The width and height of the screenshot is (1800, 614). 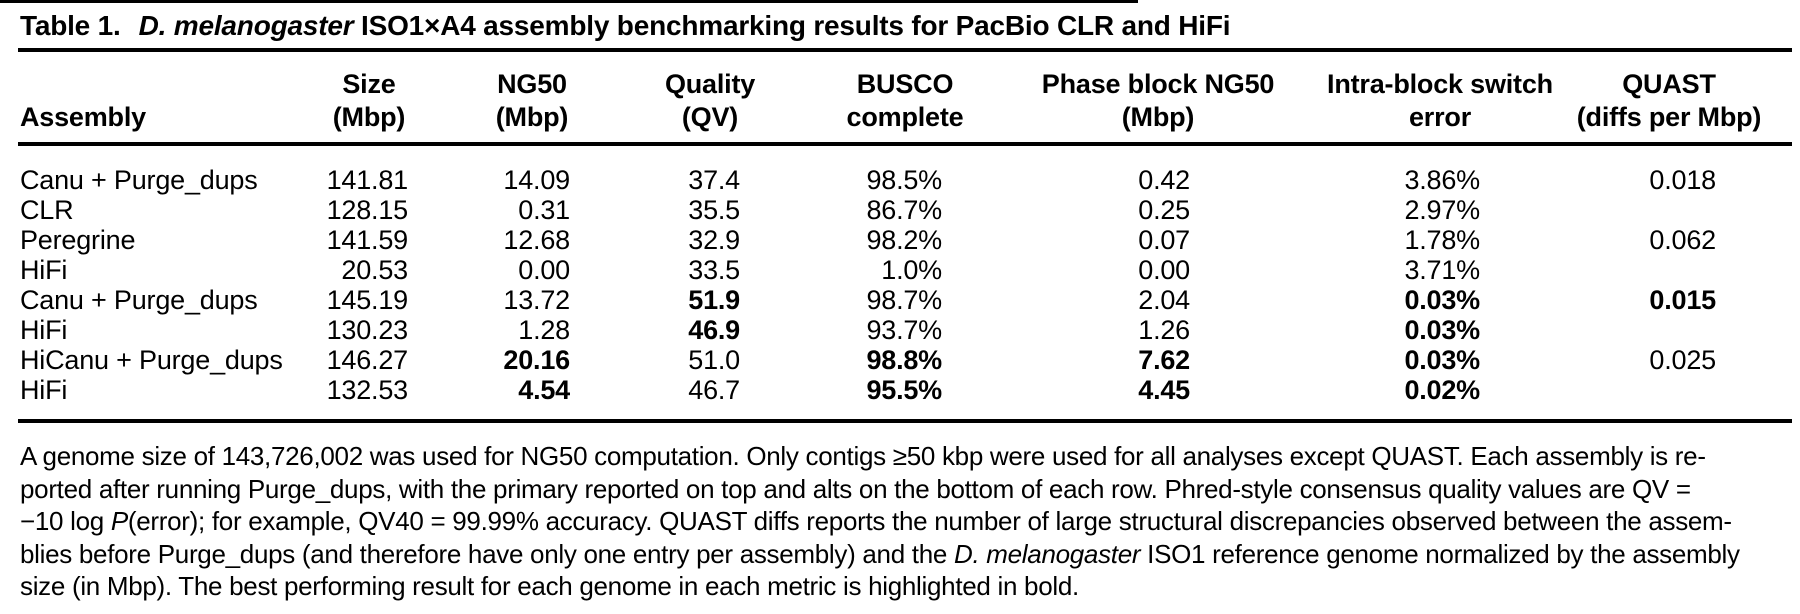 I want to click on header-busco-line2: complete, so click(x=905, y=117).